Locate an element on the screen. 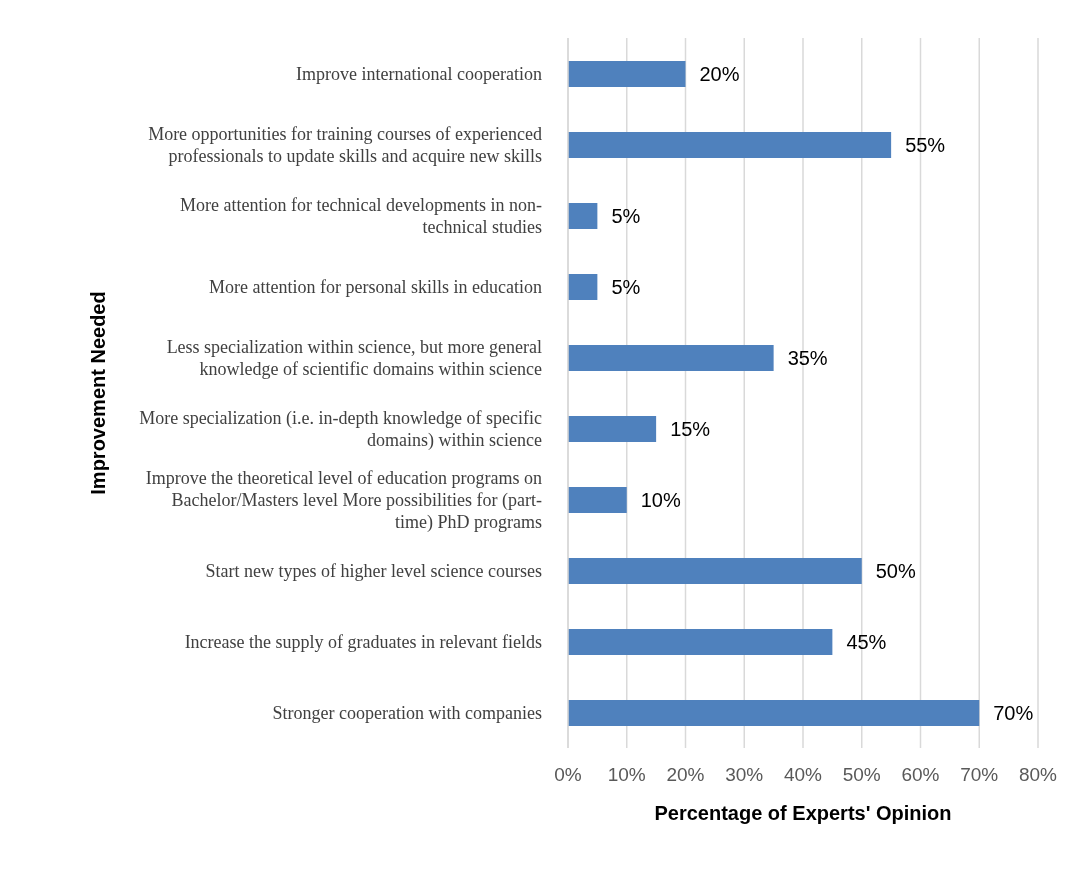 The image size is (1079, 881). x-tick-label: 60% is located at coordinates (920, 775).